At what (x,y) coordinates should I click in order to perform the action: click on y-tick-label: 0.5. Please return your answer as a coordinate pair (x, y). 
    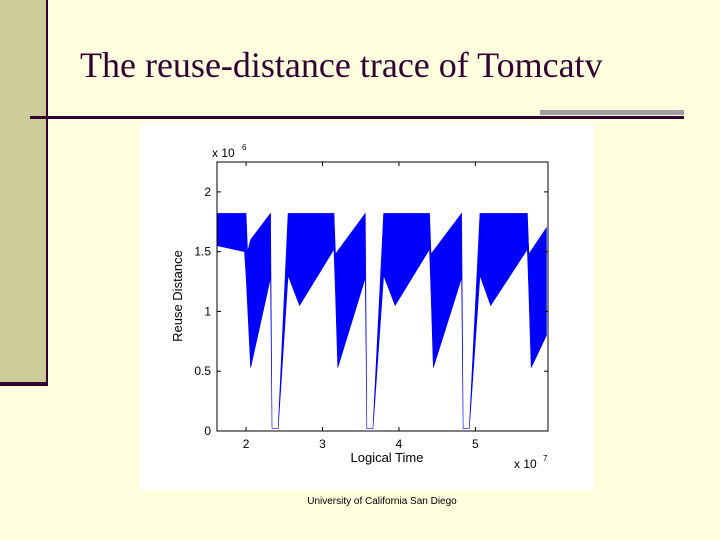
    Looking at the image, I should click on (202, 371).